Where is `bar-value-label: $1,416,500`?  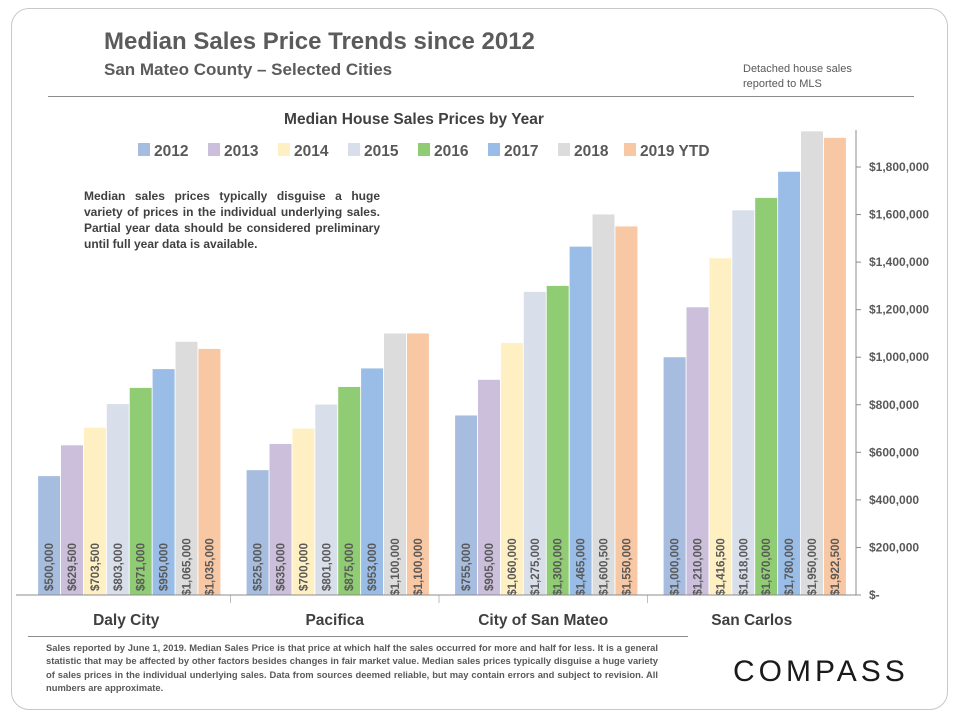
bar-value-label: $1,416,500 is located at coordinates (721, 567).